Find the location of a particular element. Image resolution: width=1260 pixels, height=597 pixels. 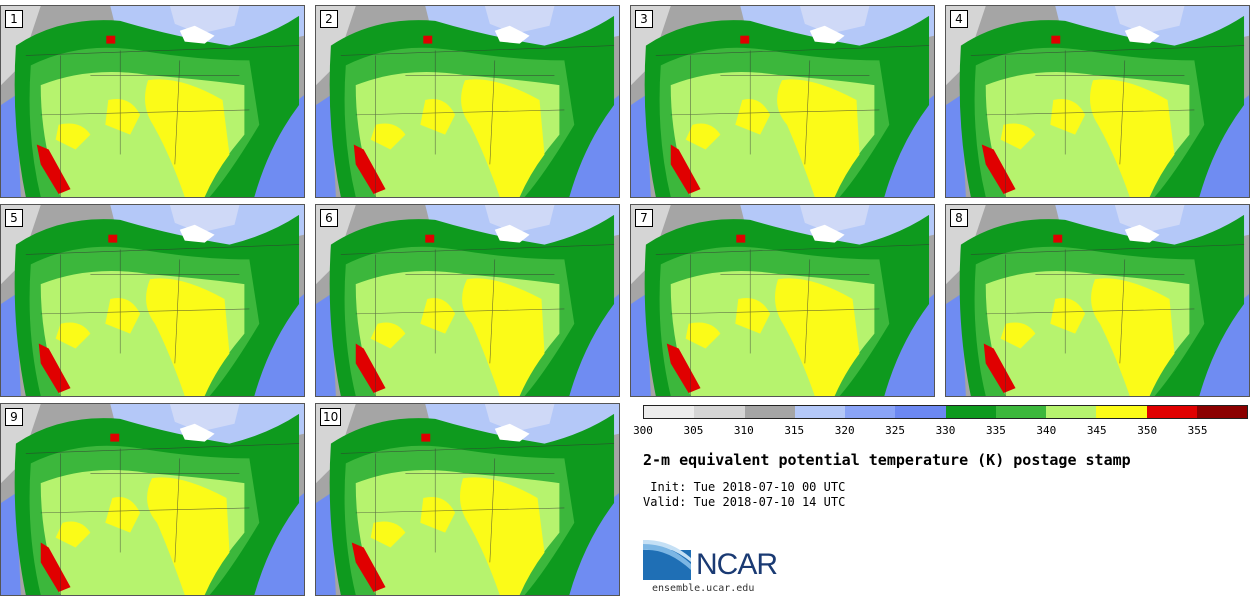

site-url: ensemble.ucar.edu is located at coordinates (703, 588).